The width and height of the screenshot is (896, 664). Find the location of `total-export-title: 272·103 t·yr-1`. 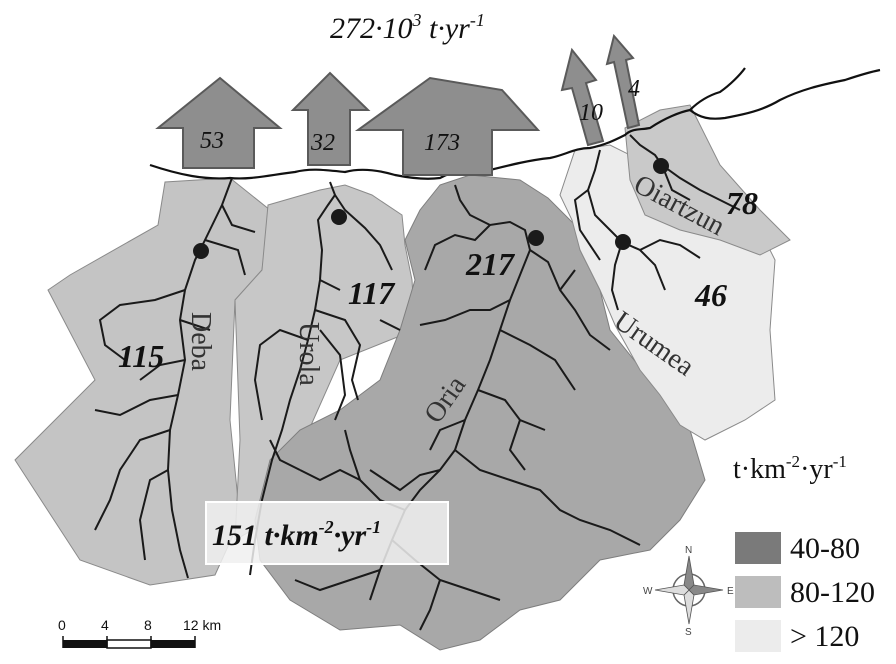

total-export-title: 272·103 t·yr-1 is located at coordinates (407, 27).